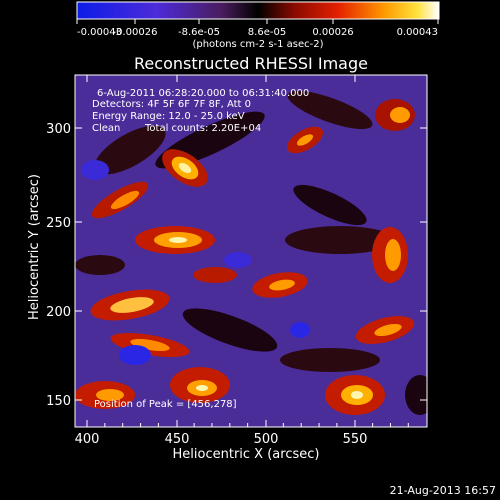  I want to click on x-tick-label: 400, so click(87, 439).